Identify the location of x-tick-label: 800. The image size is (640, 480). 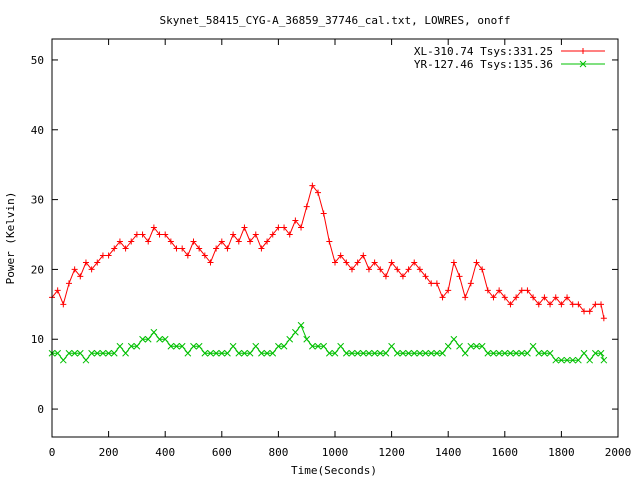
(278, 452).